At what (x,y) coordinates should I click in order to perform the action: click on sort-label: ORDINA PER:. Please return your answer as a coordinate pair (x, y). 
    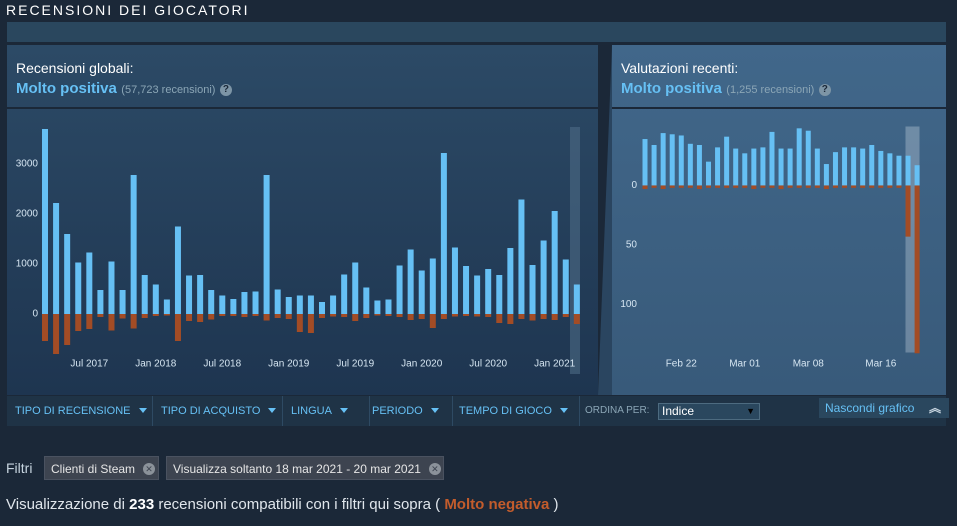
    Looking at the image, I should click on (617, 410).